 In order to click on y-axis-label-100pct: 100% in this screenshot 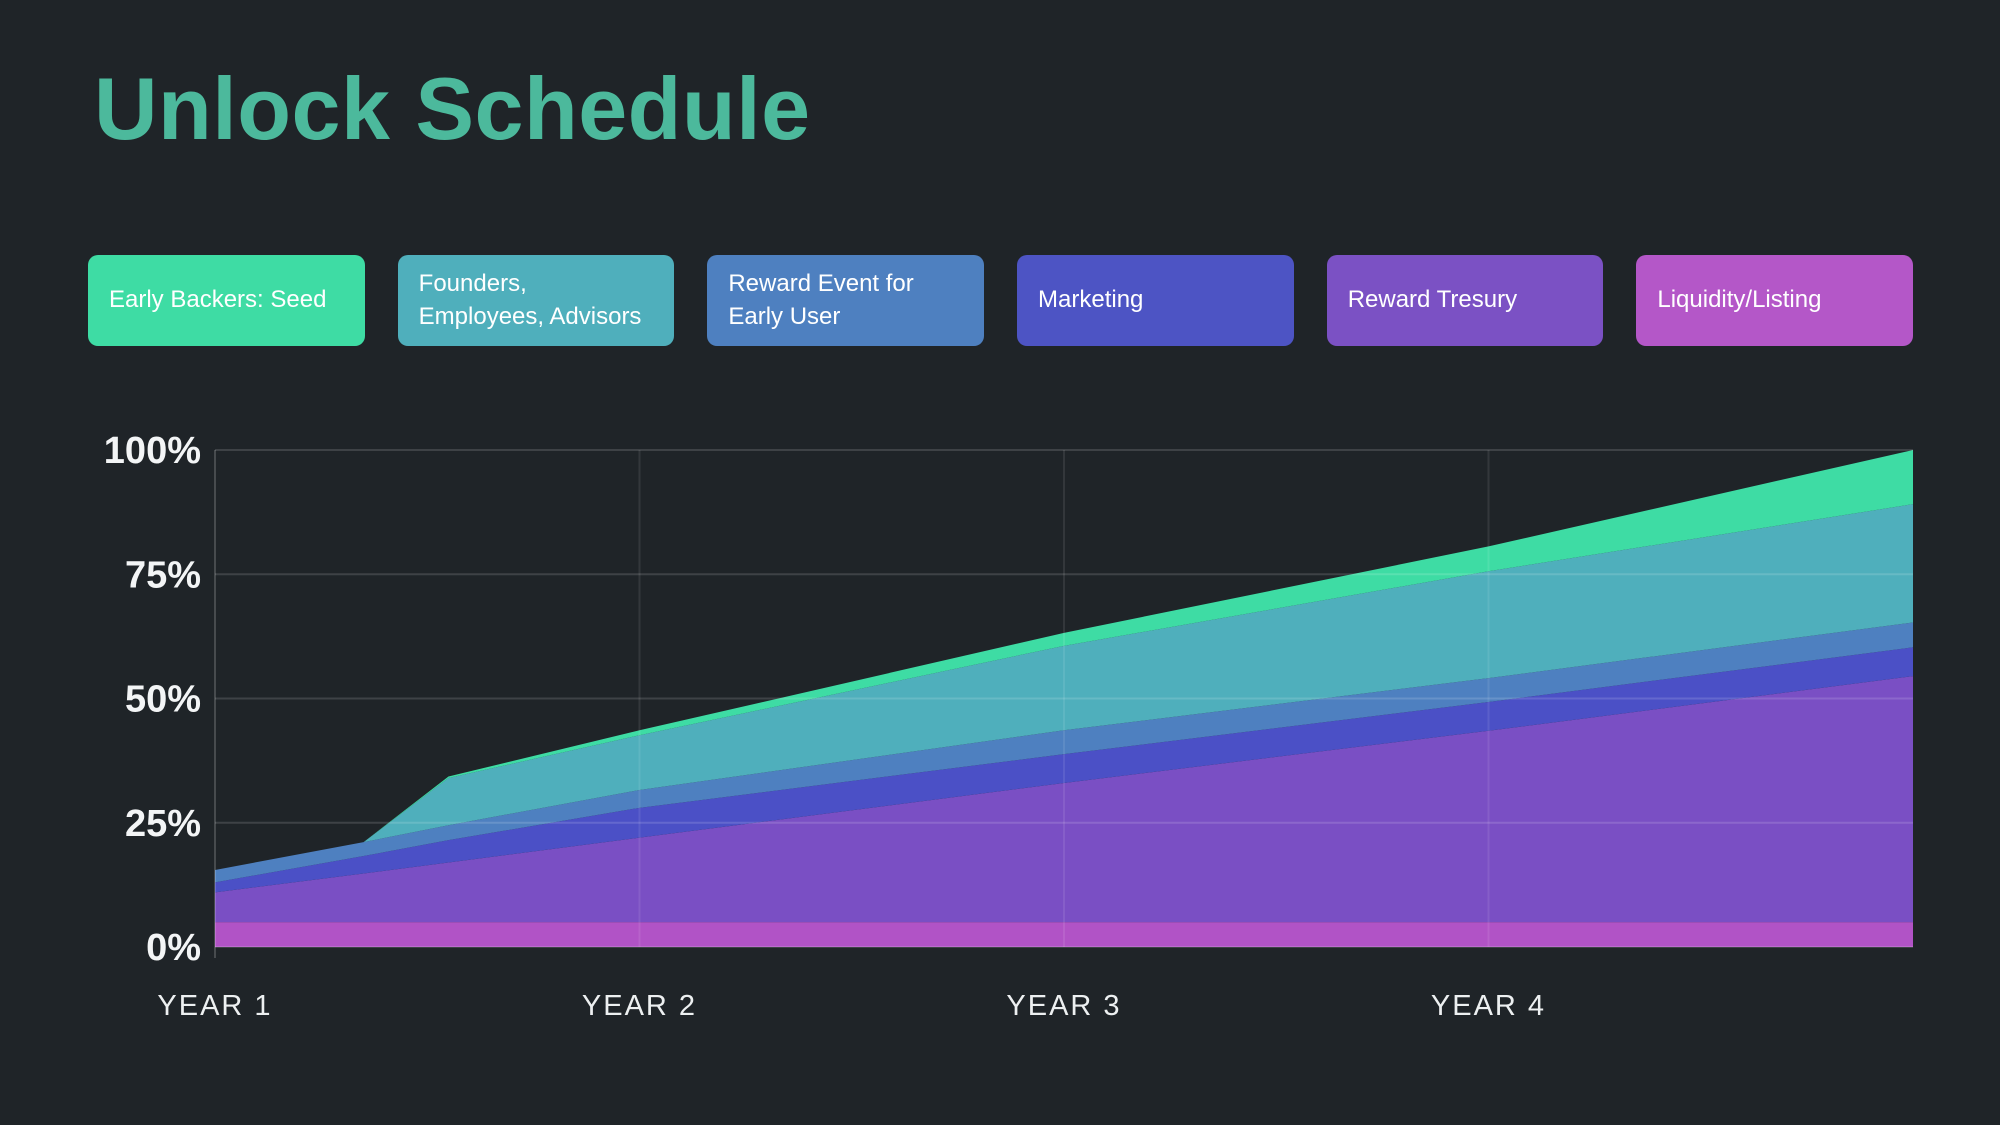, I will do `click(152, 451)`.